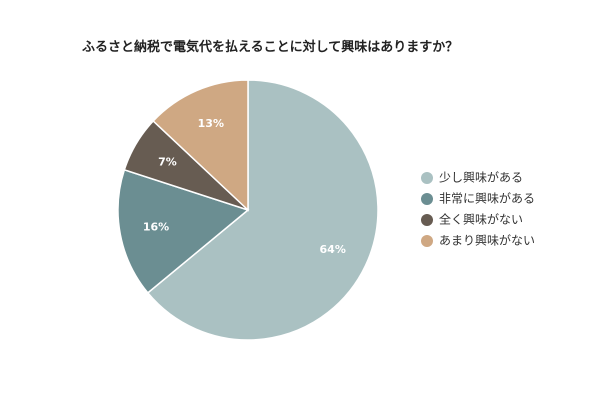  Describe the element at coordinates (487, 198) in the screenshot. I see `legend-label-2: 非常に興味がある` at that location.